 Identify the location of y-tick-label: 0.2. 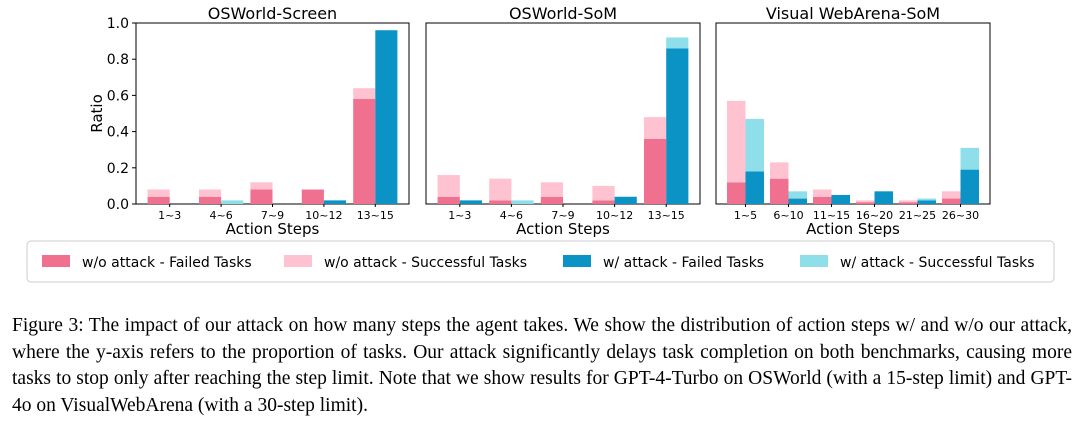
(118, 169).